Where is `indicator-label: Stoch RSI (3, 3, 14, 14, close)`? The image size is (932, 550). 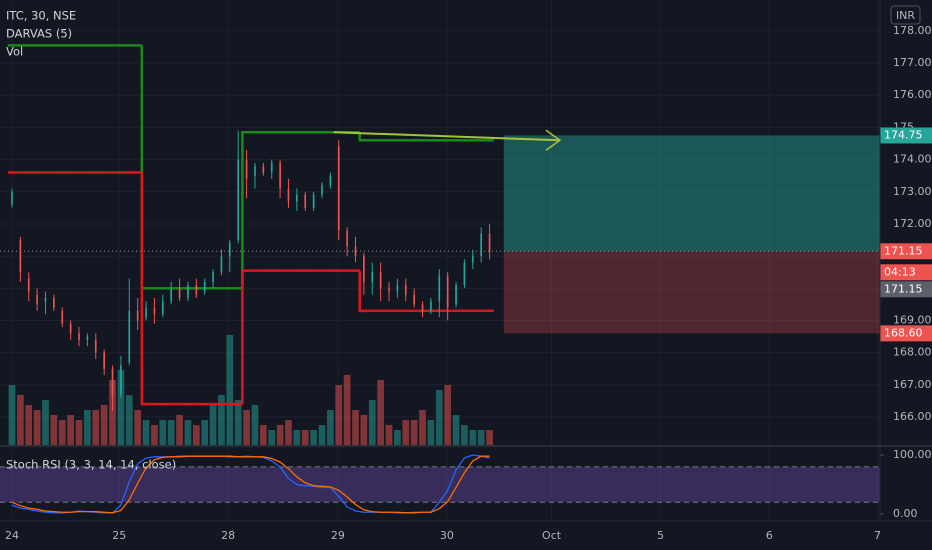 indicator-label: Stoch RSI (3, 3, 14, 14, close) is located at coordinates (91, 465).